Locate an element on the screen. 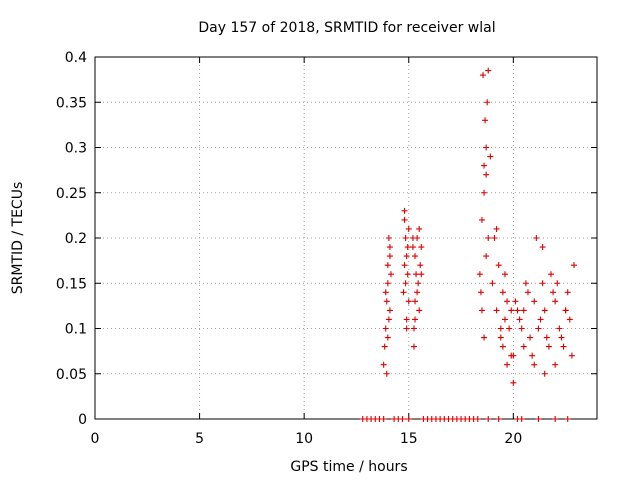  x-tick-label: 5 is located at coordinates (199, 439).